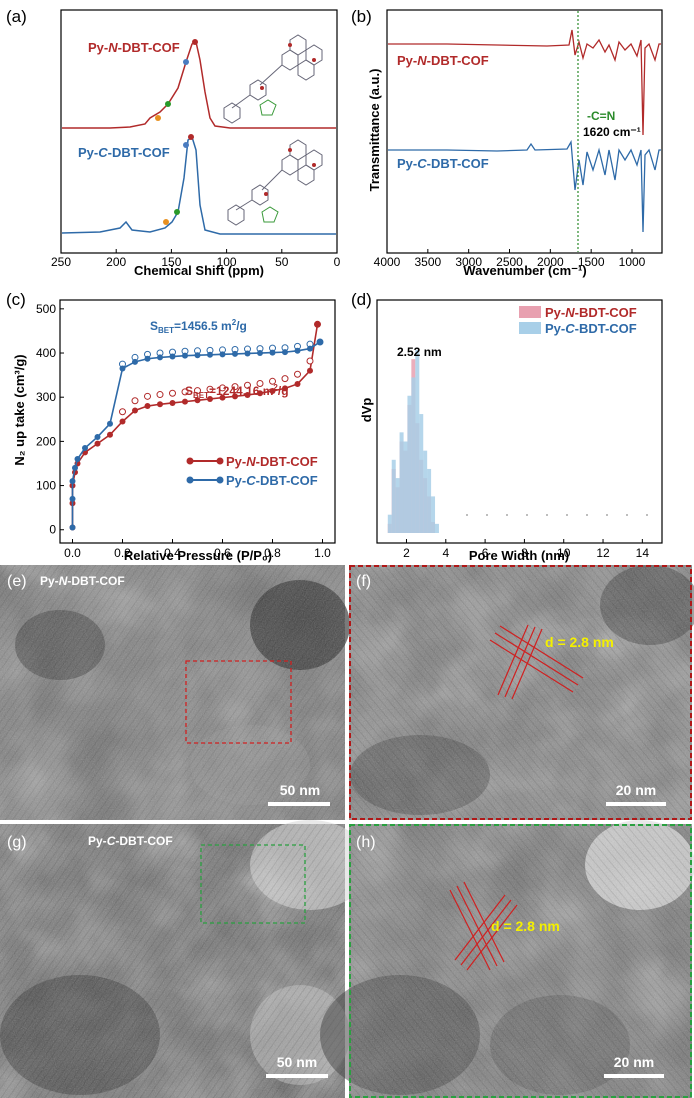 This screenshot has width=694, height=1098. I want to click on x-tick-label: 2500, so click(509, 262).